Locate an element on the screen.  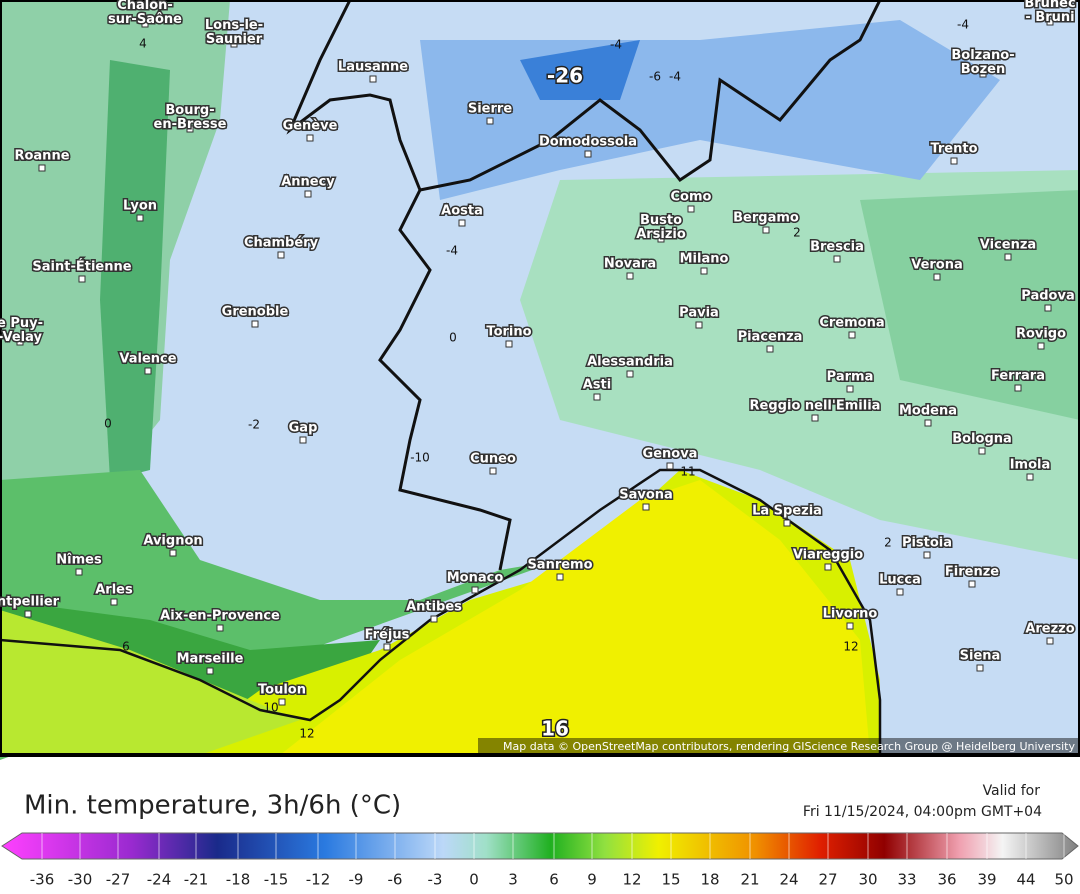
colorbar-tick-label: 3 is located at coordinates (513, 880).